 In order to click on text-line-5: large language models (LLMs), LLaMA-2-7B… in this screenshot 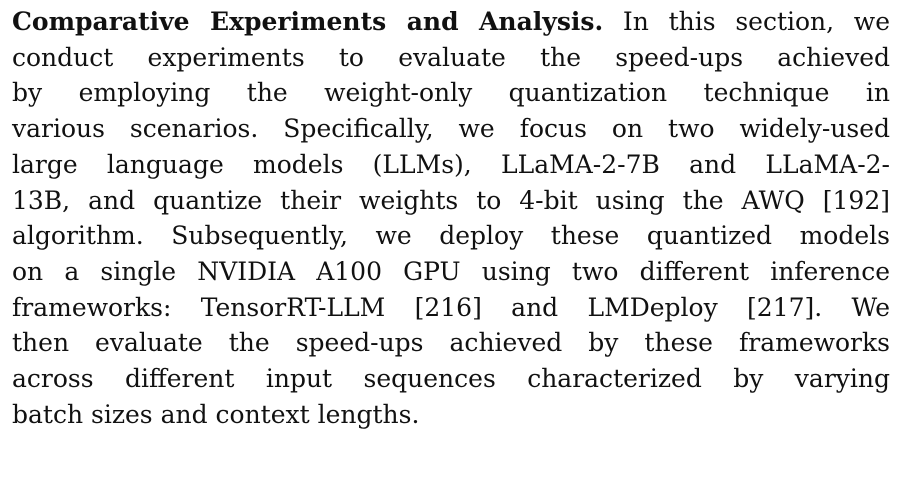, I will do `click(451, 164)`.